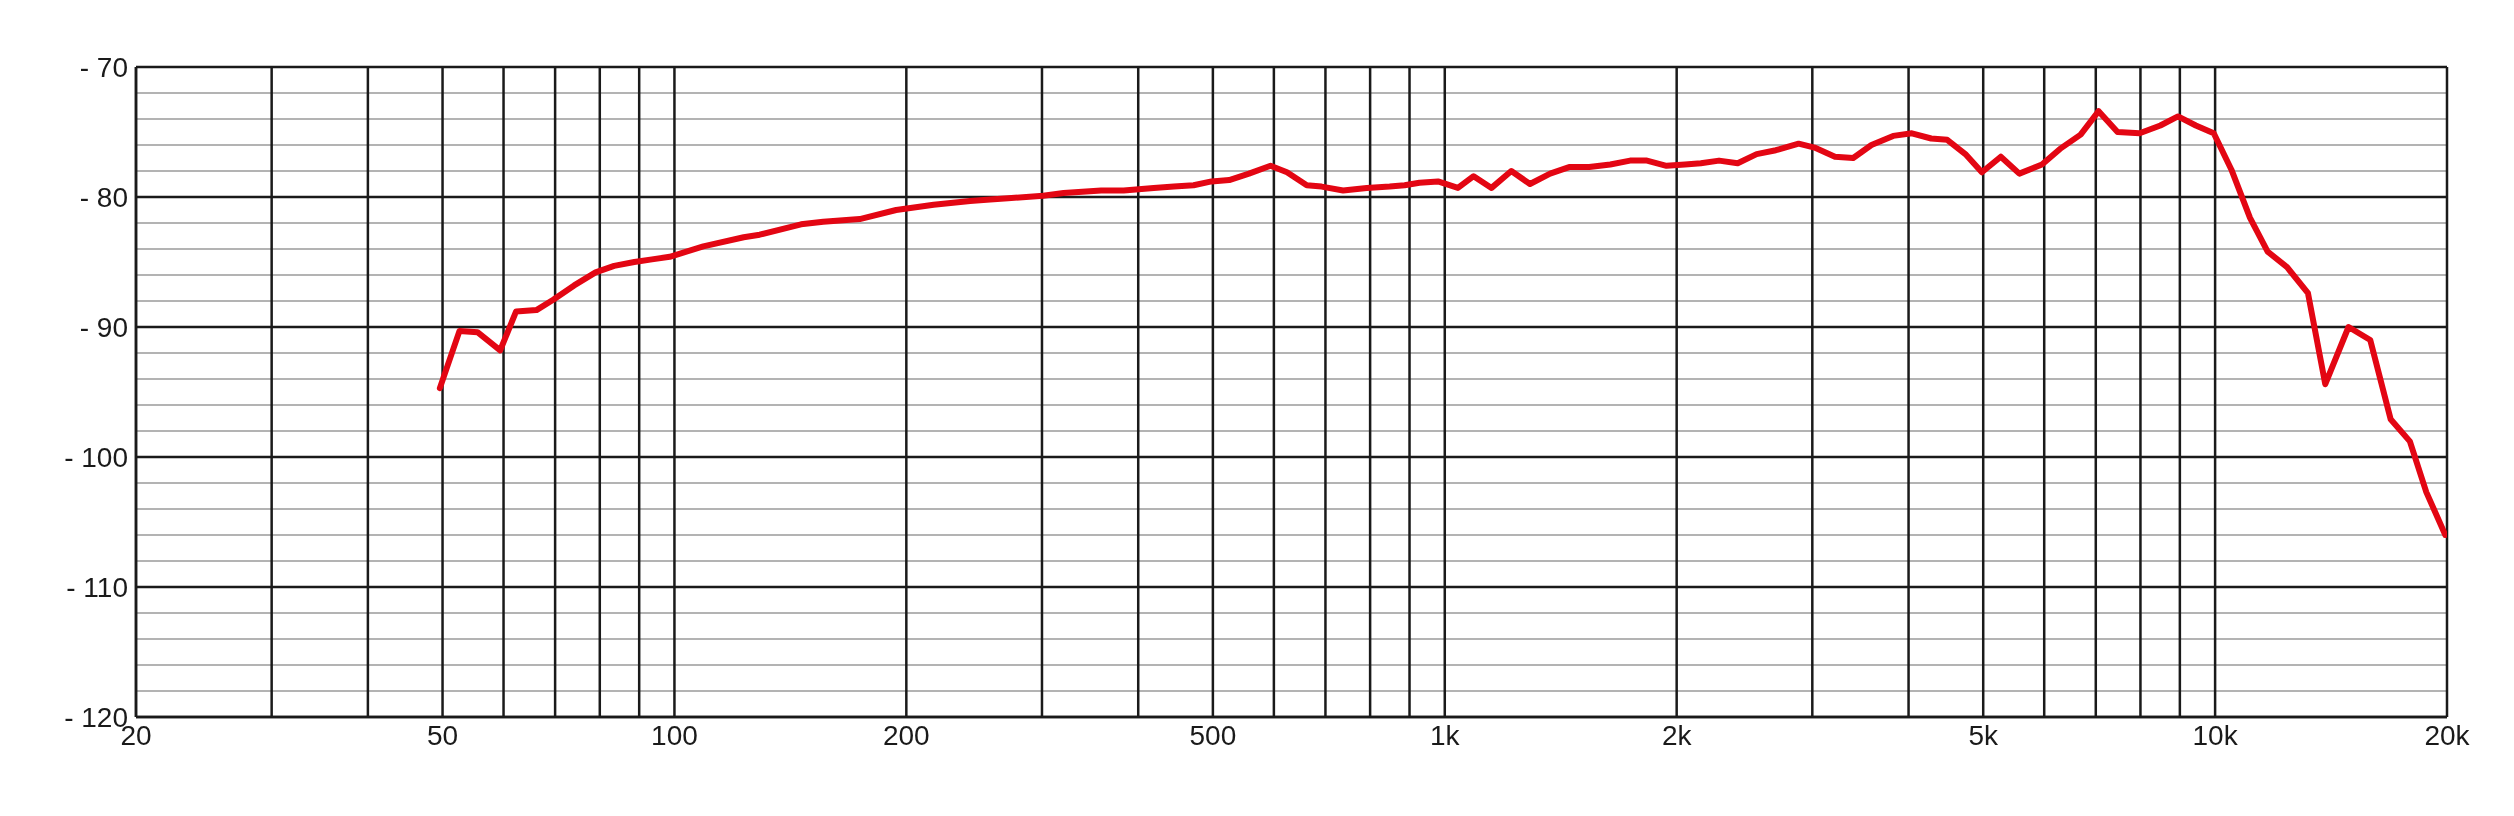 Image resolution: width=2514 pixels, height=816 pixels. What do you see at coordinates (2447, 735) in the screenshot?
I see `x-tick-label: 20k` at bounding box center [2447, 735].